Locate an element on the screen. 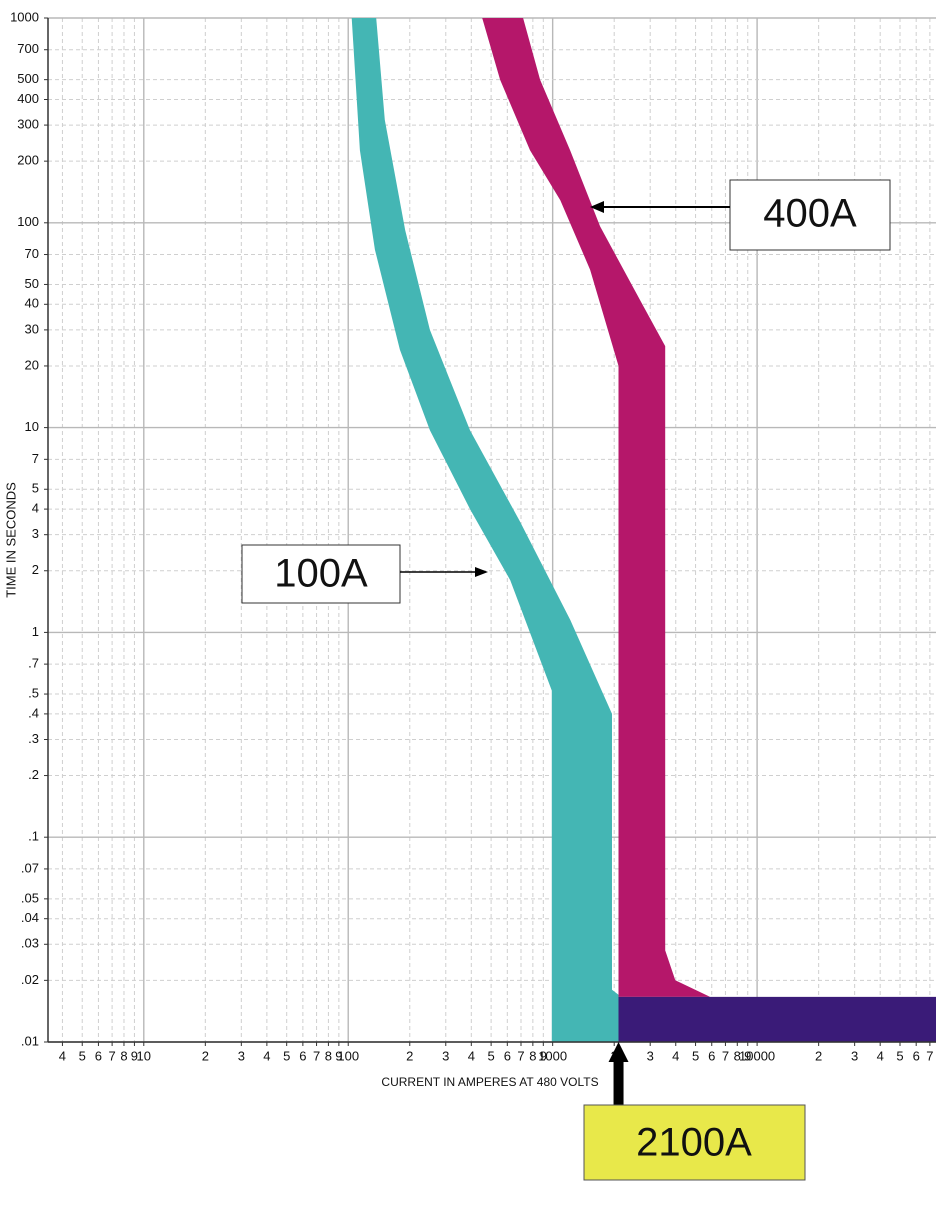 The image size is (936, 1206). y-tick-label: 400 is located at coordinates (28, 98).